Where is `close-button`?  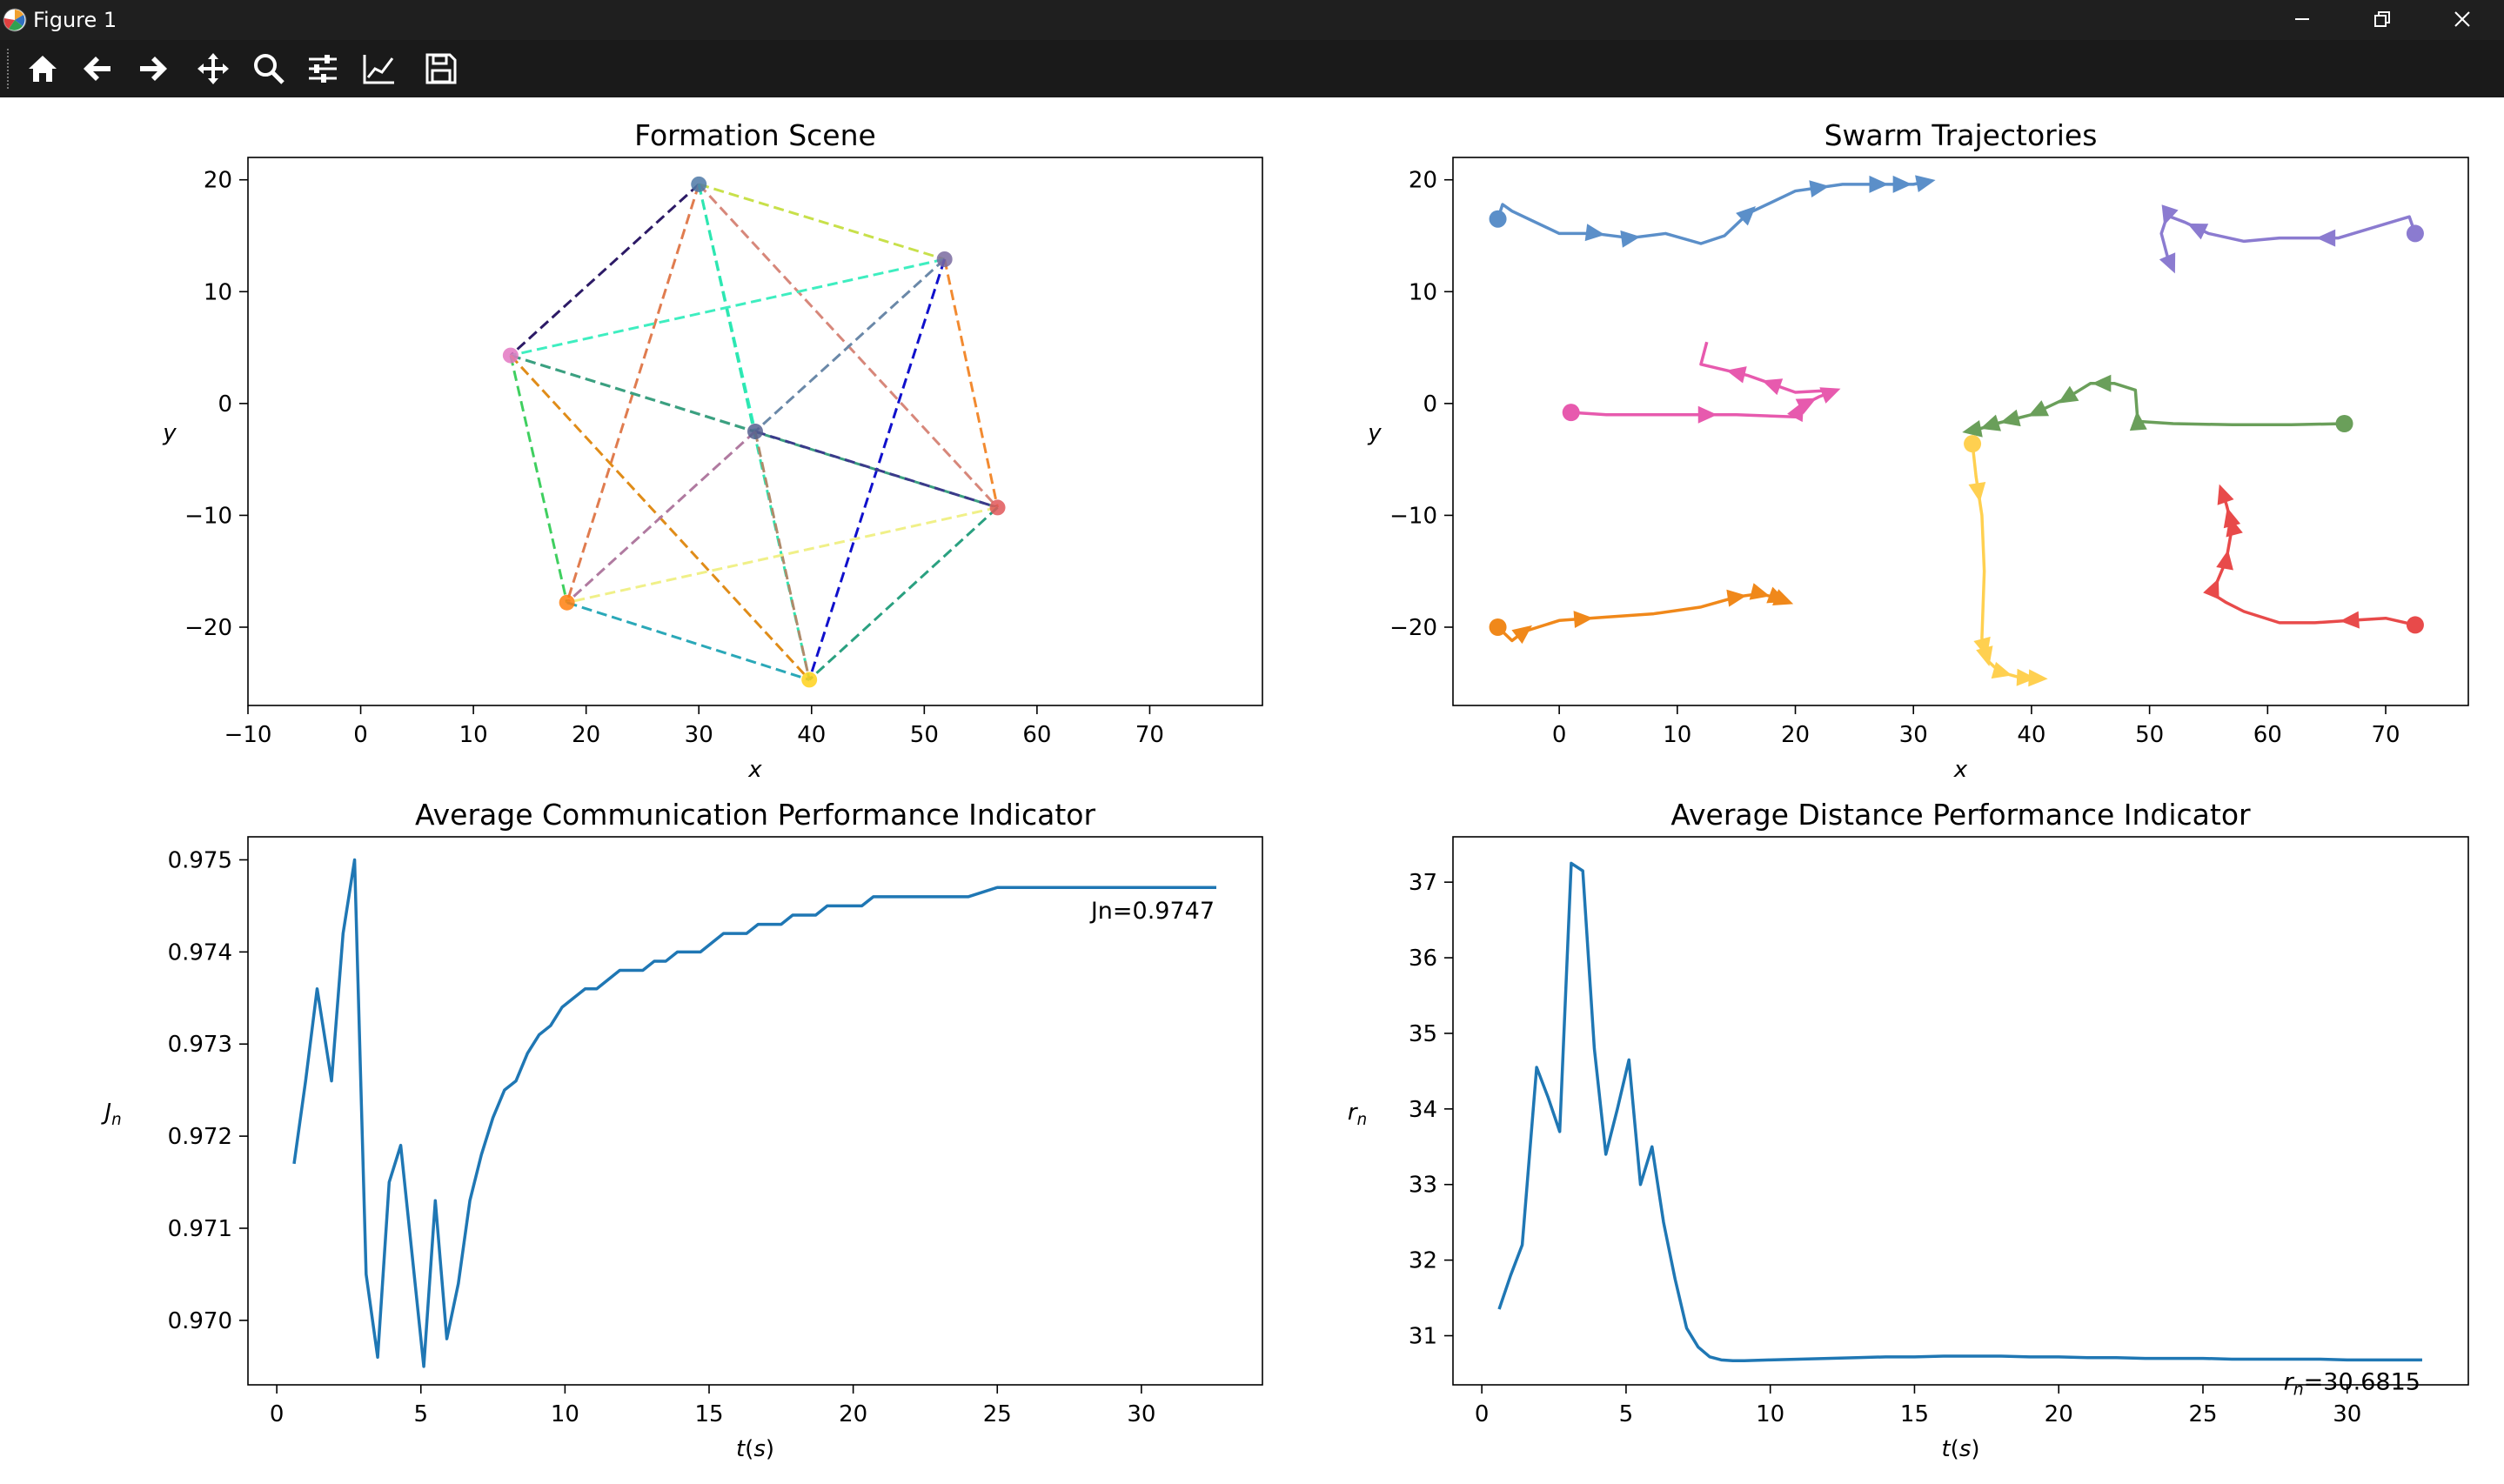 close-button is located at coordinates (2462, 20).